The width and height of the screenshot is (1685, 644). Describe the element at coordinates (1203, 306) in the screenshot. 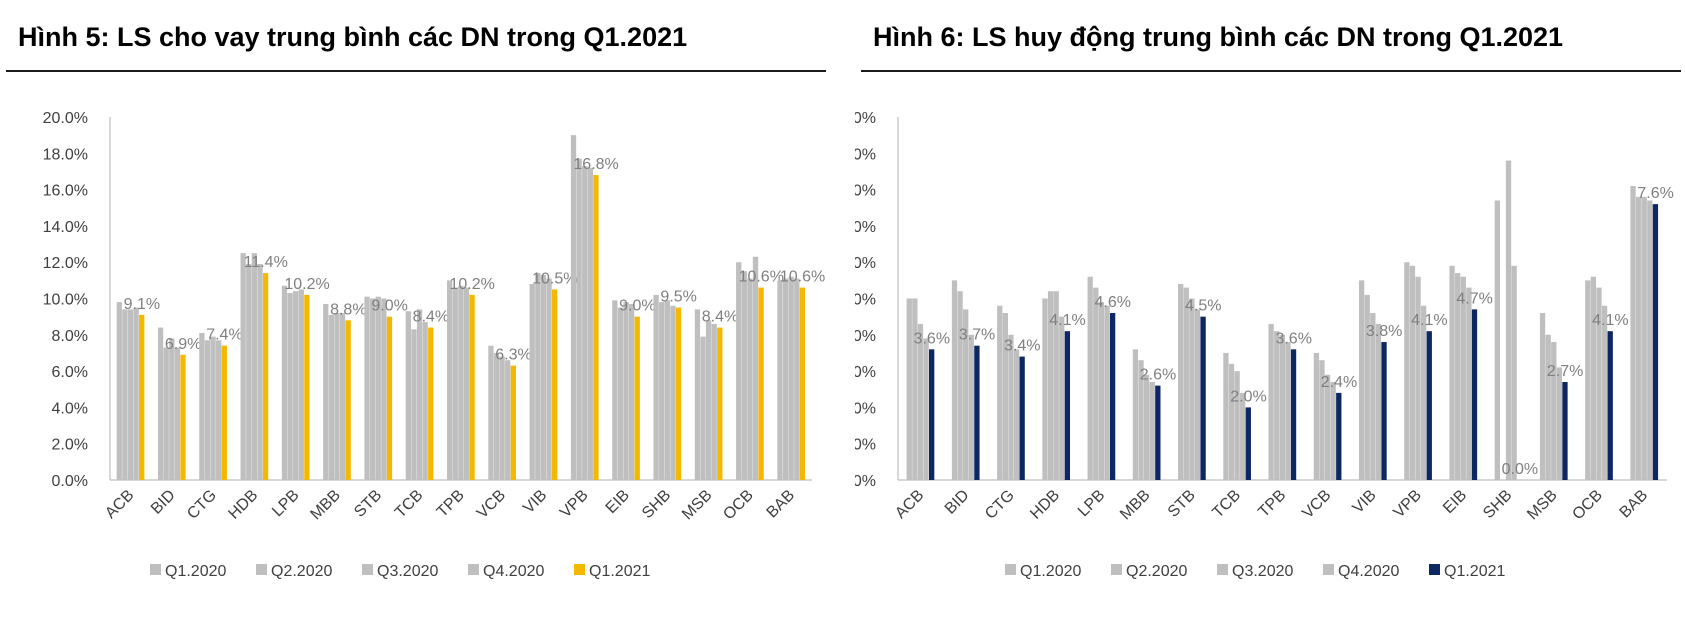

I see `data-label: 4.5%` at that location.